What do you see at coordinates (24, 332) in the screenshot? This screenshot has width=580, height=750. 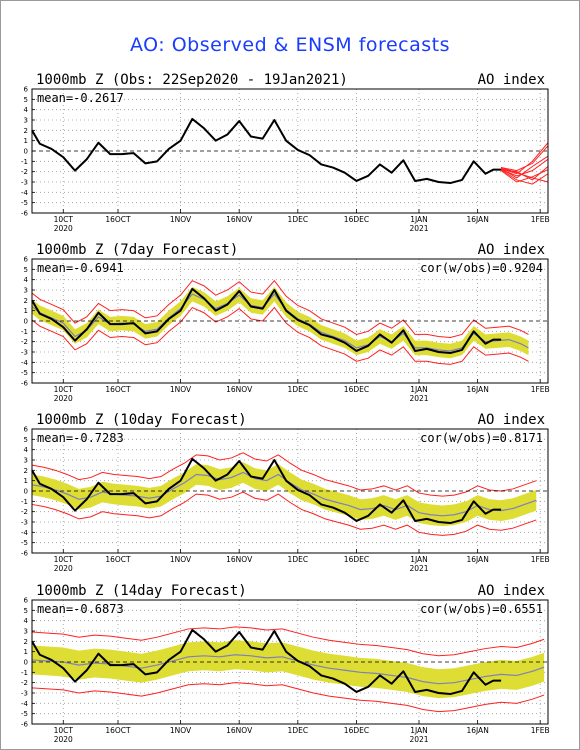 I see `y-tick-label: -1` at bounding box center [24, 332].